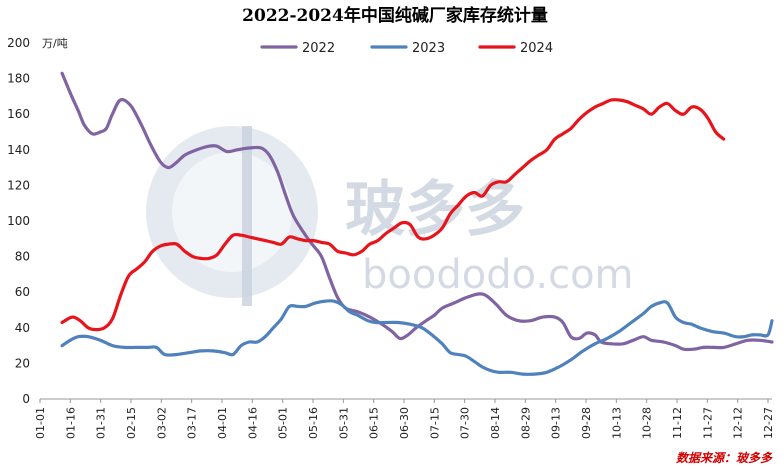 This screenshot has height=470, width=784. Describe the element at coordinates (434, 423) in the screenshot. I see `x-tick-label: 07-15` at that location.